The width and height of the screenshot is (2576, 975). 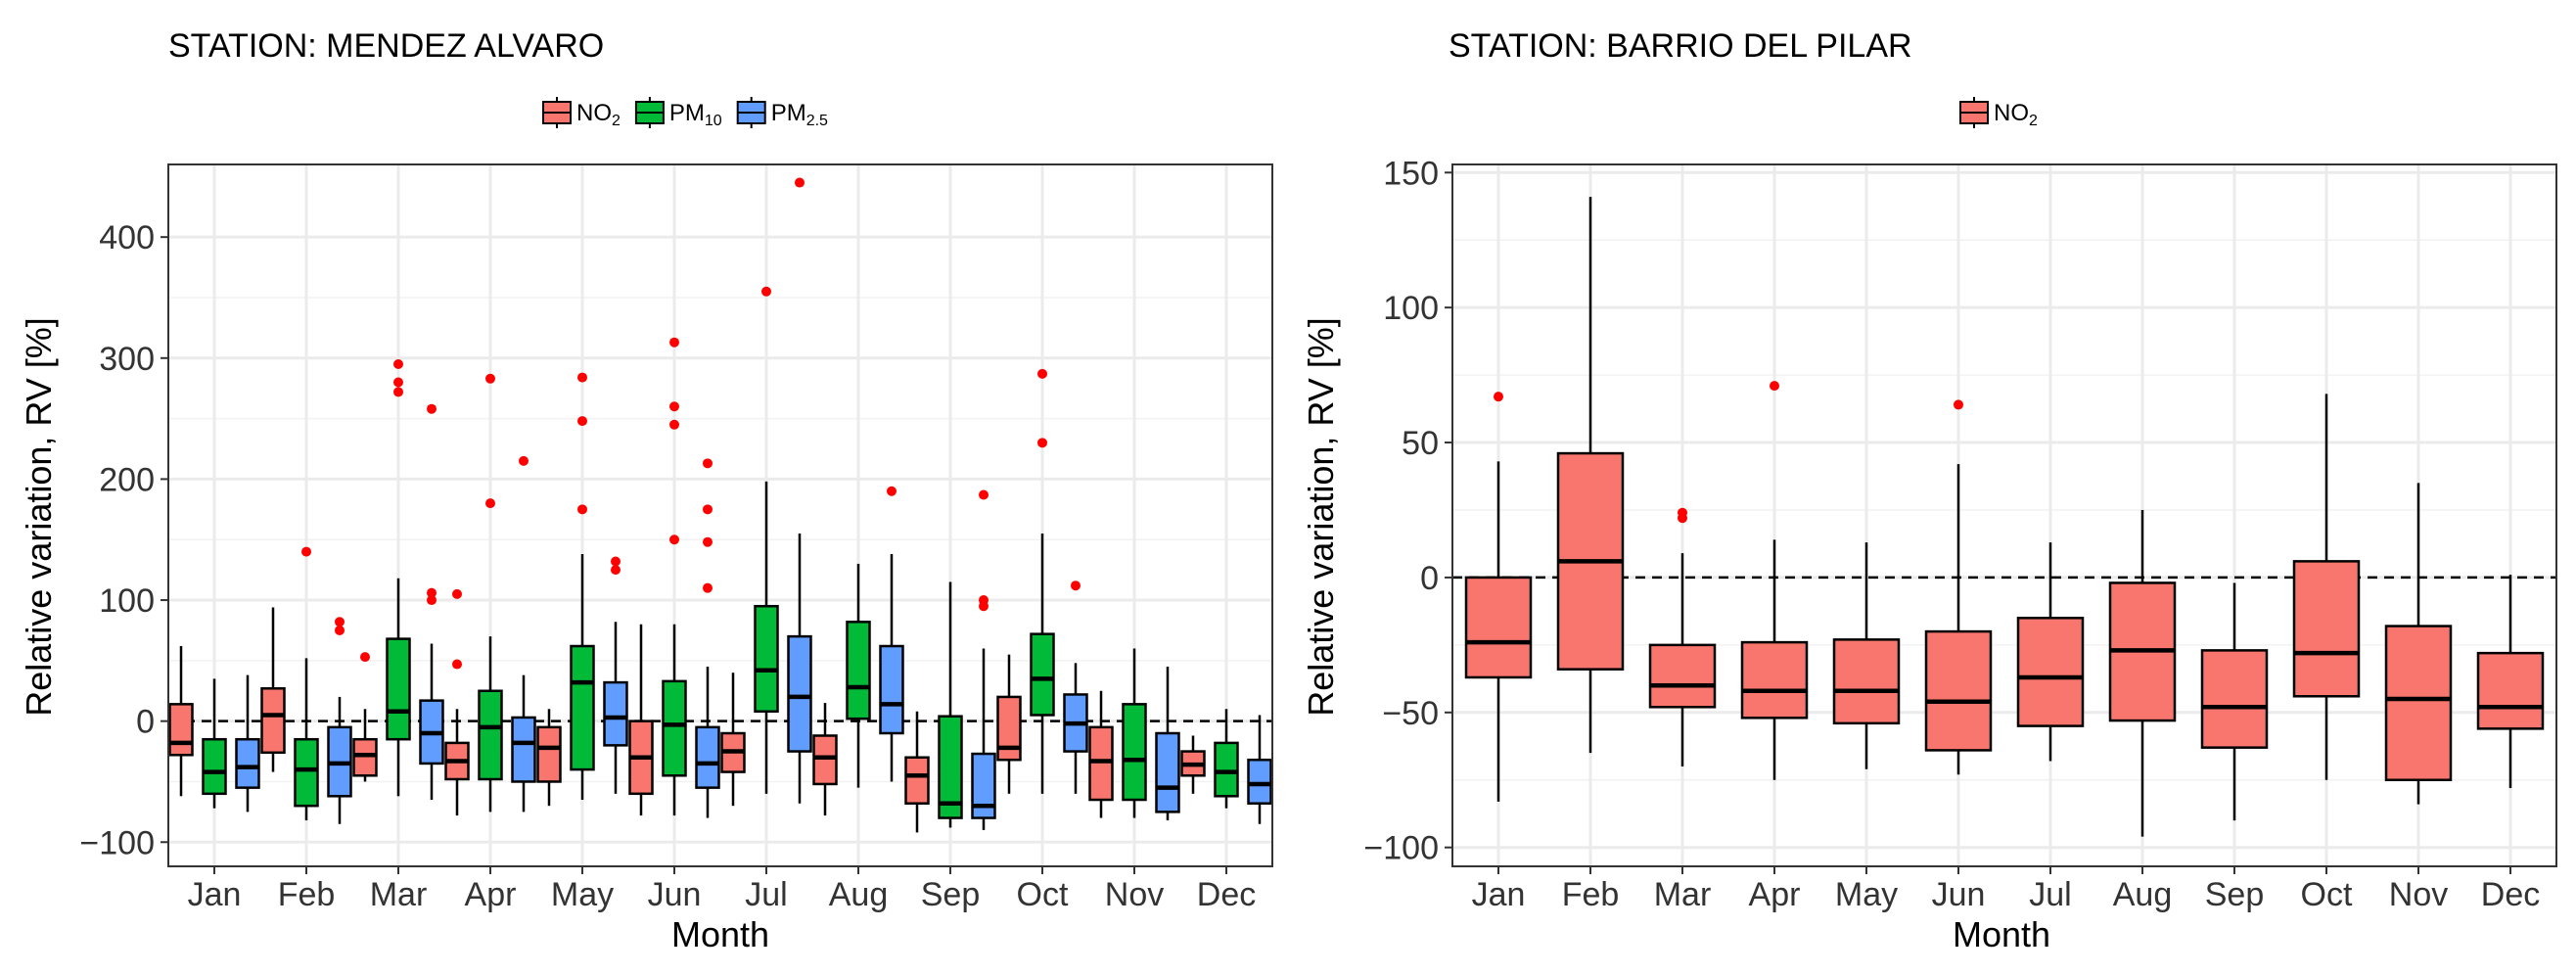 What do you see at coordinates (491, 894) in the screenshot?
I see `x-tick-label: Apr` at bounding box center [491, 894].